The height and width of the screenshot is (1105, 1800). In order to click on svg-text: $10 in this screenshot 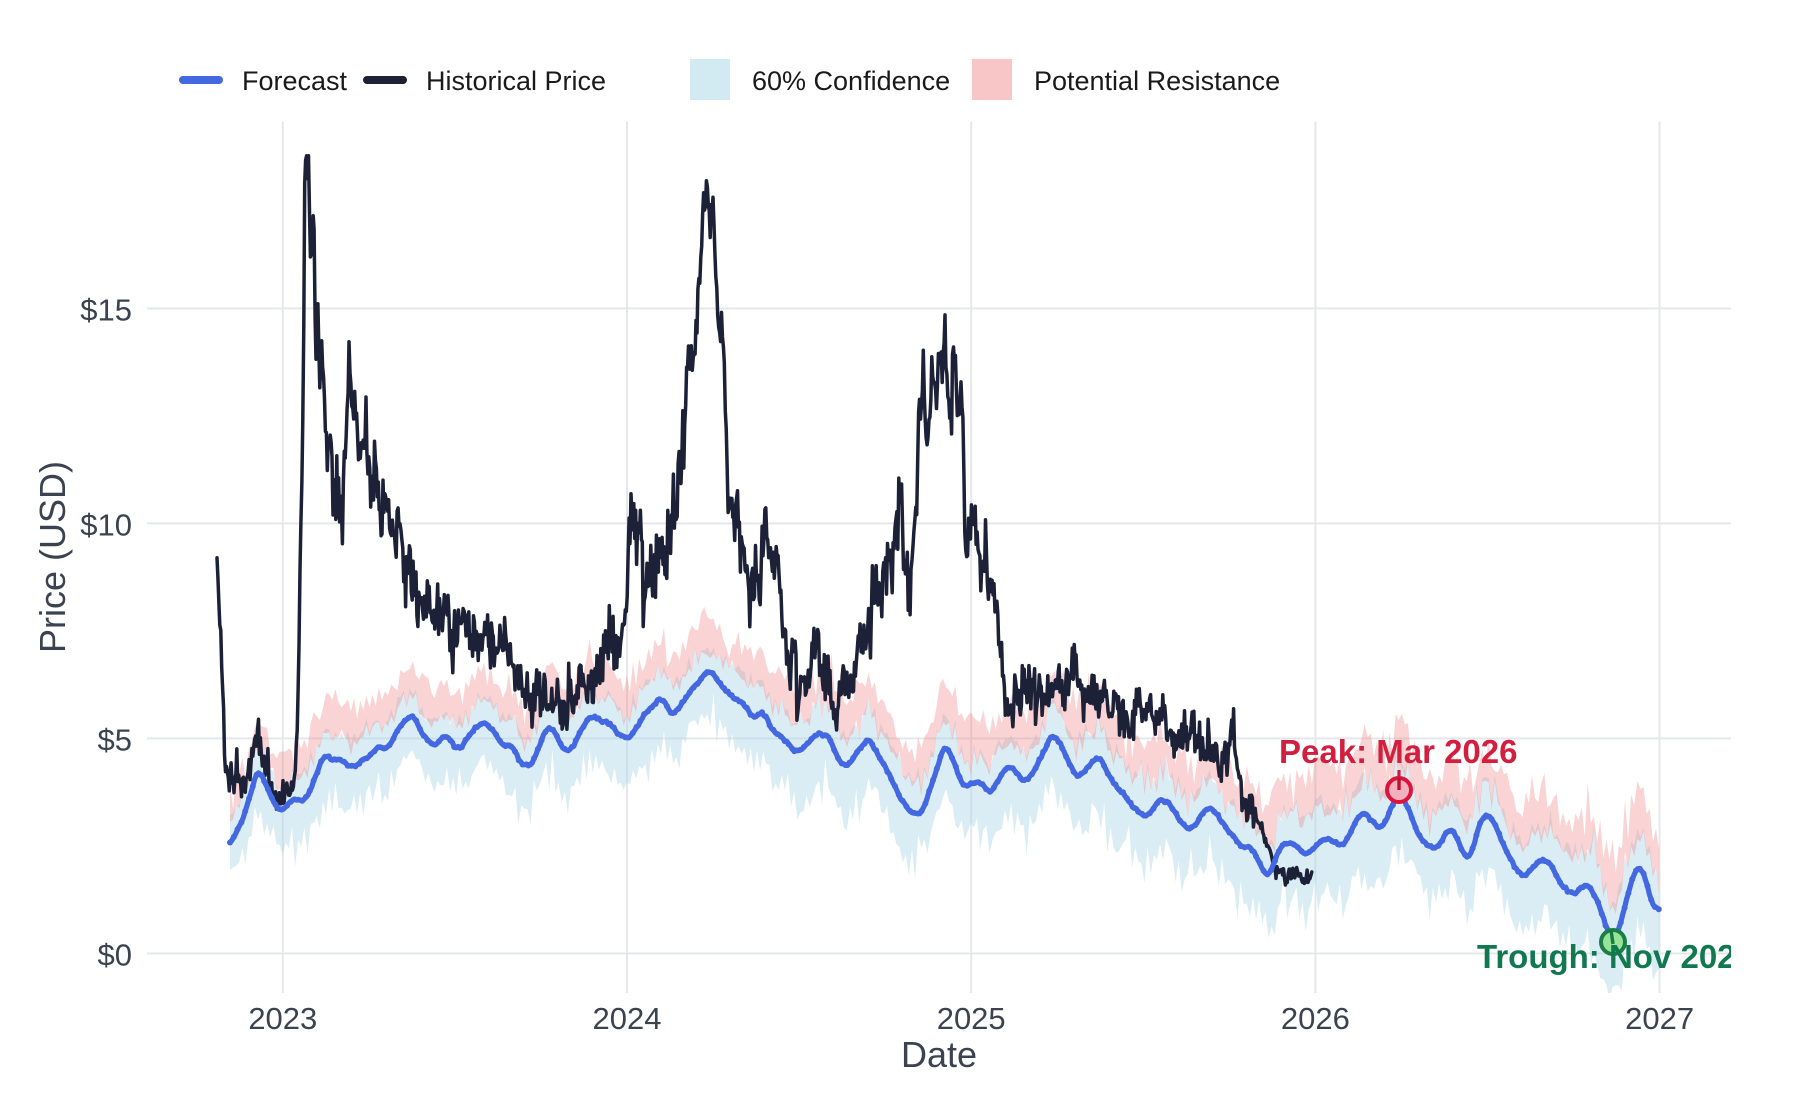, I will do `click(106, 524)`.